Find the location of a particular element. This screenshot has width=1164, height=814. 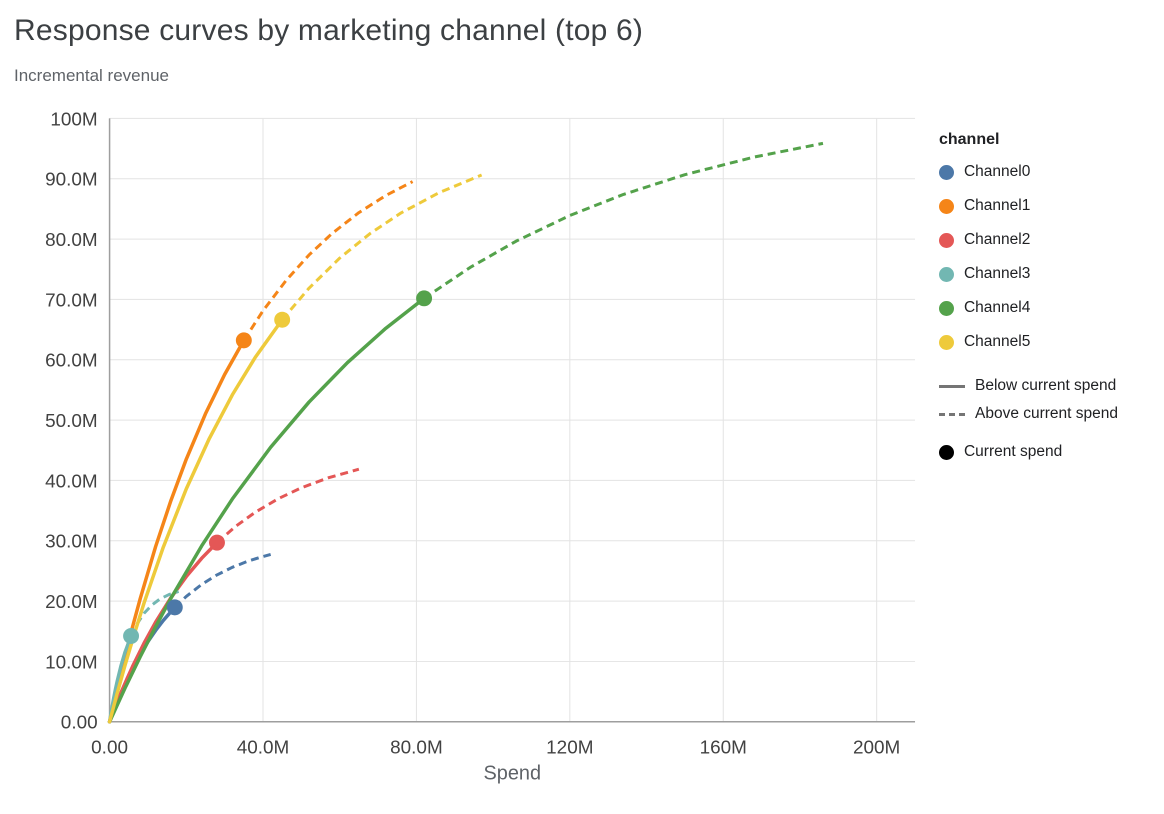

x-tick-label: 120M is located at coordinates (569, 748).